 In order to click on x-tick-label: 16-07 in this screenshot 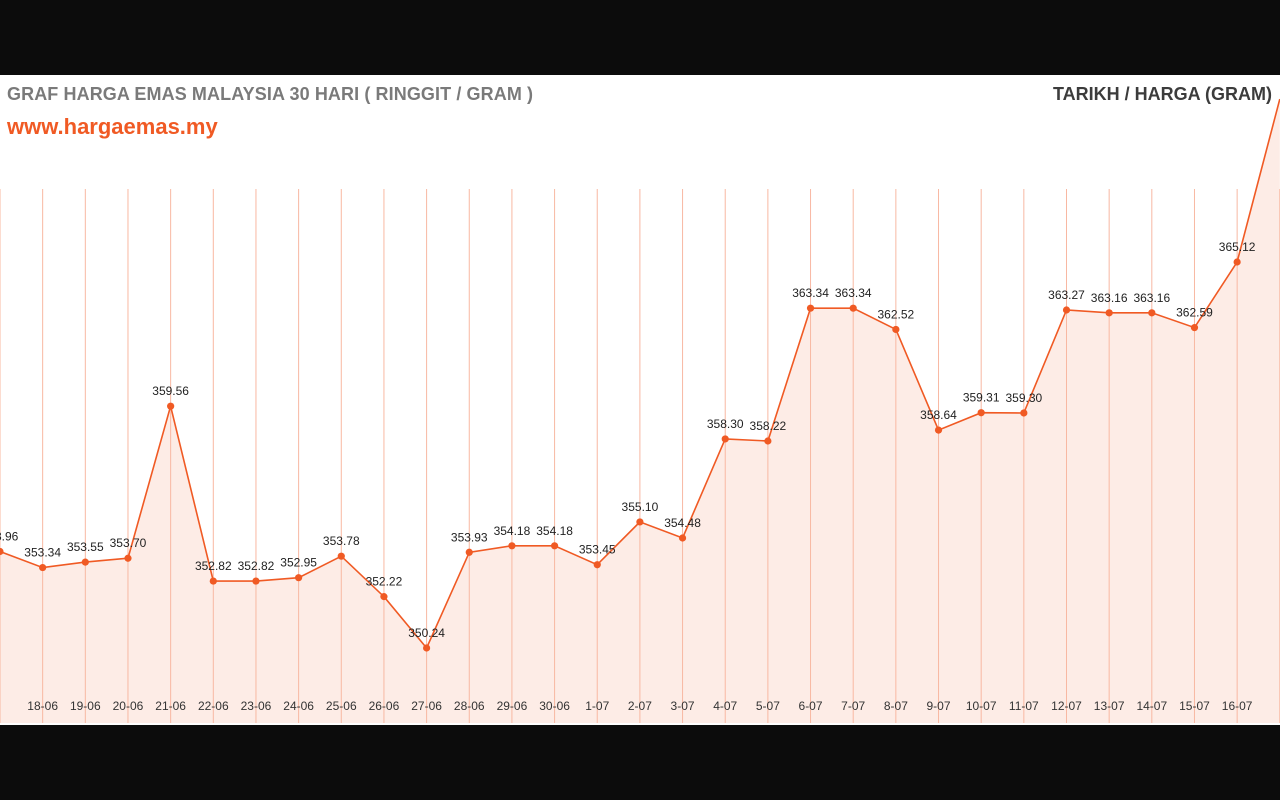, I will do `click(1237, 706)`.